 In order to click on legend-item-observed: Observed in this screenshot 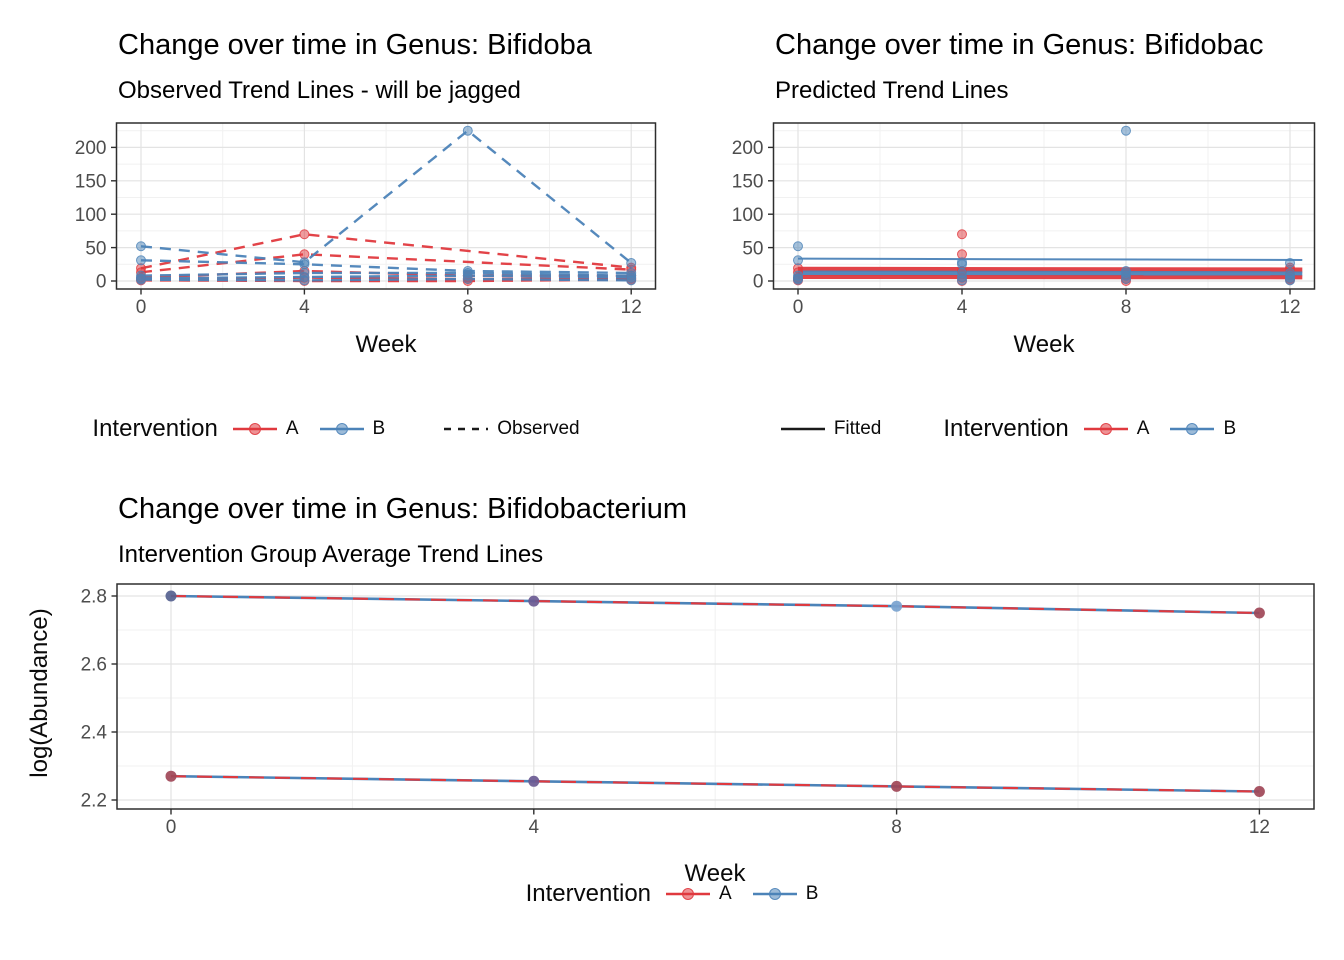, I will do `click(511, 429)`.